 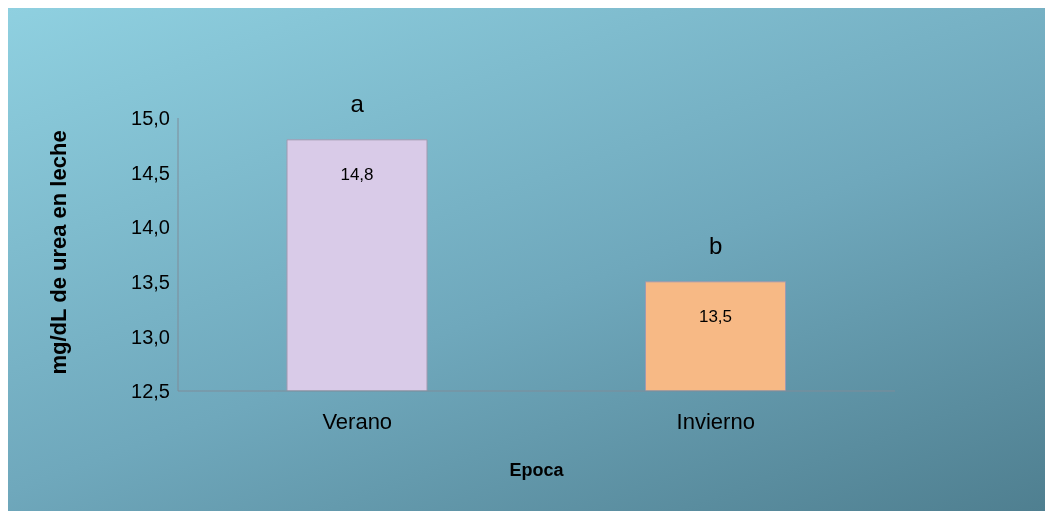 What do you see at coordinates (537, 470) in the screenshot?
I see `x-axis-title: Epoca` at bounding box center [537, 470].